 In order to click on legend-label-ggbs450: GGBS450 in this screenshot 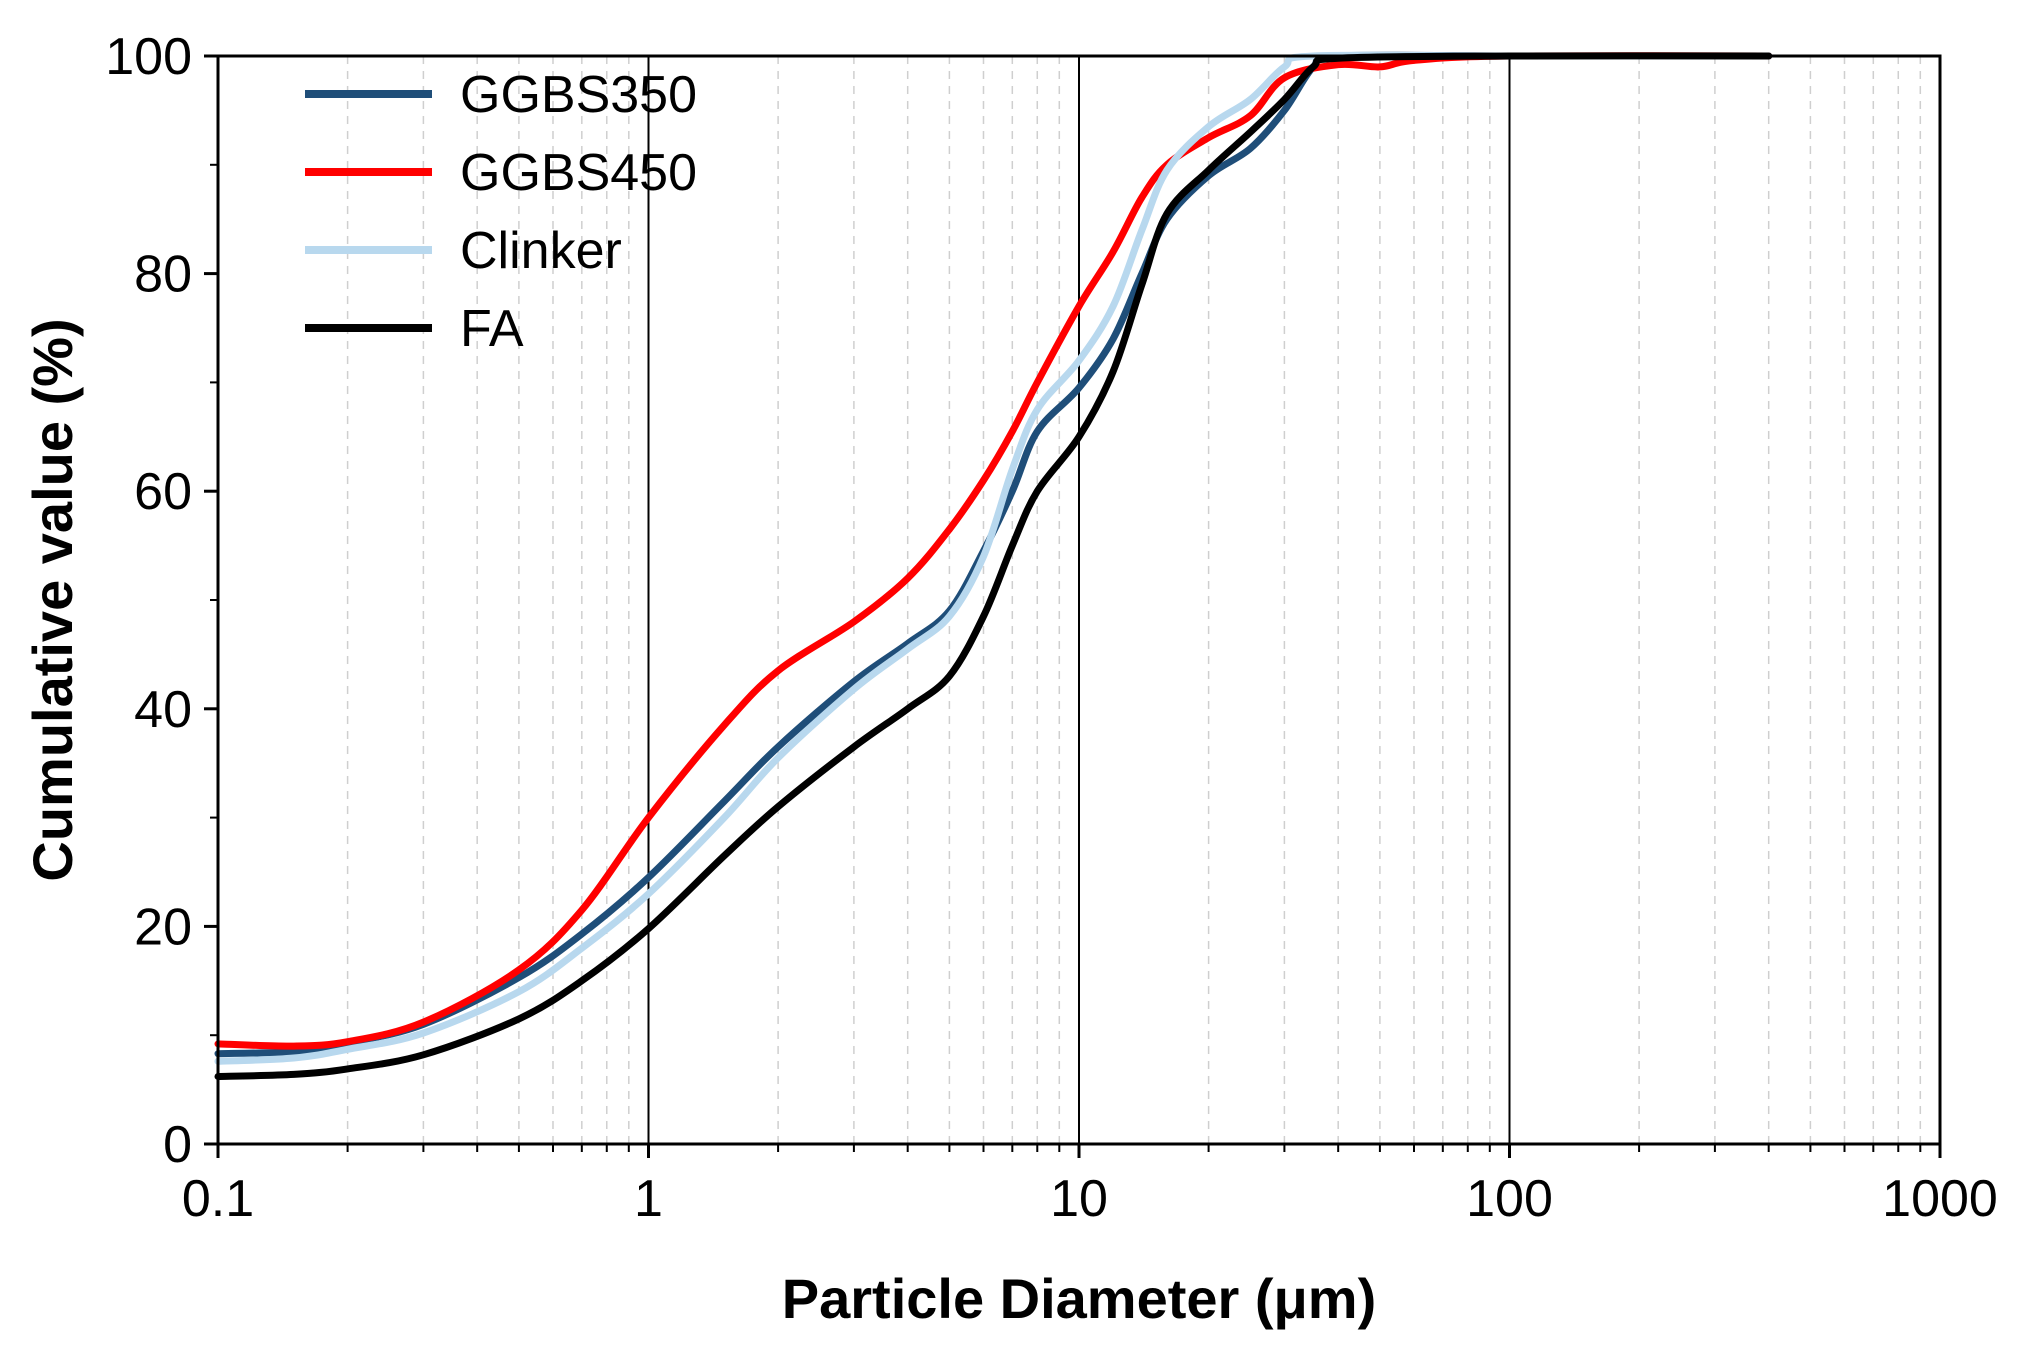, I will do `click(578, 173)`.